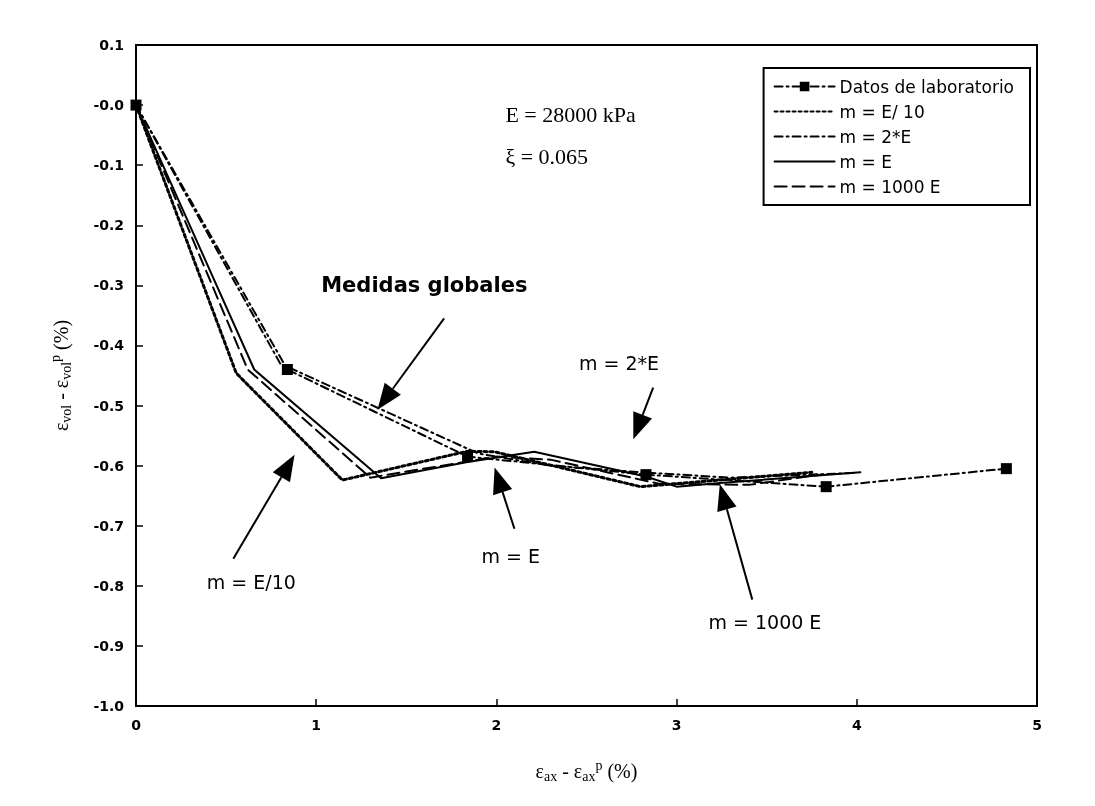  I want to click on y-axis-title: εvol - εvolp (%), so click(60, 375).